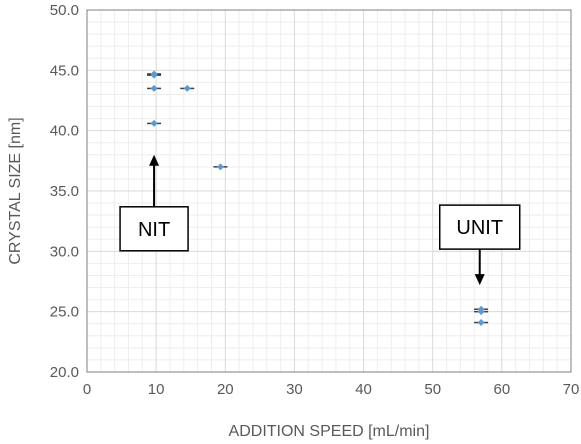  Describe the element at coordinates (225, 389) in the screenshot. I see `x-tick-label: 20` at that location.